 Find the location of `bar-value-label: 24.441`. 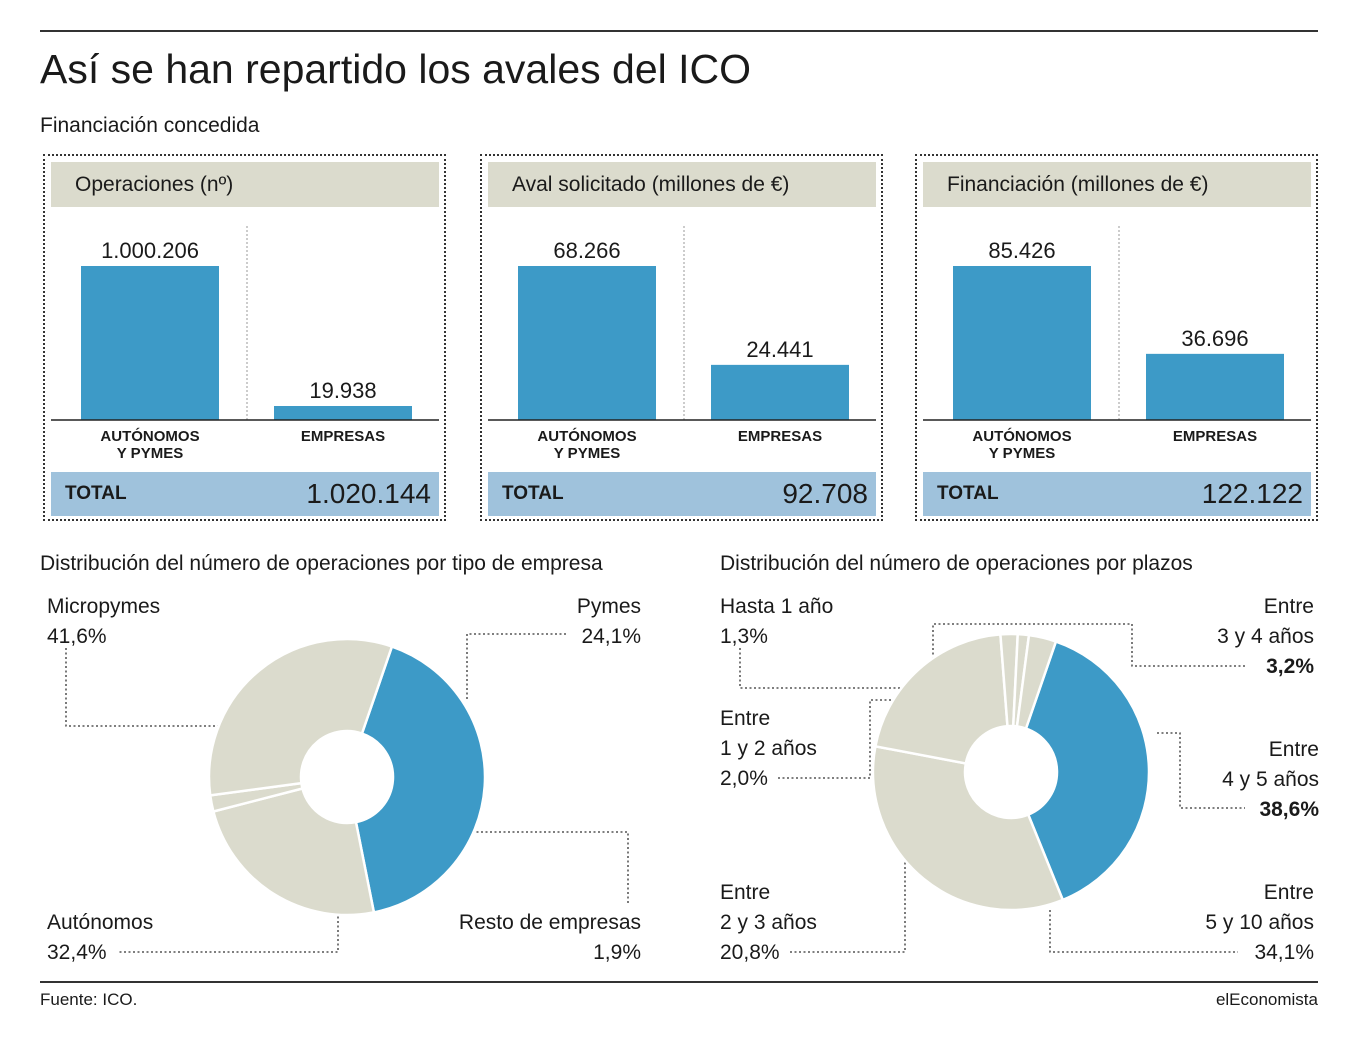

bar-value-label: 24.441 is located at coordinates (779, 349).